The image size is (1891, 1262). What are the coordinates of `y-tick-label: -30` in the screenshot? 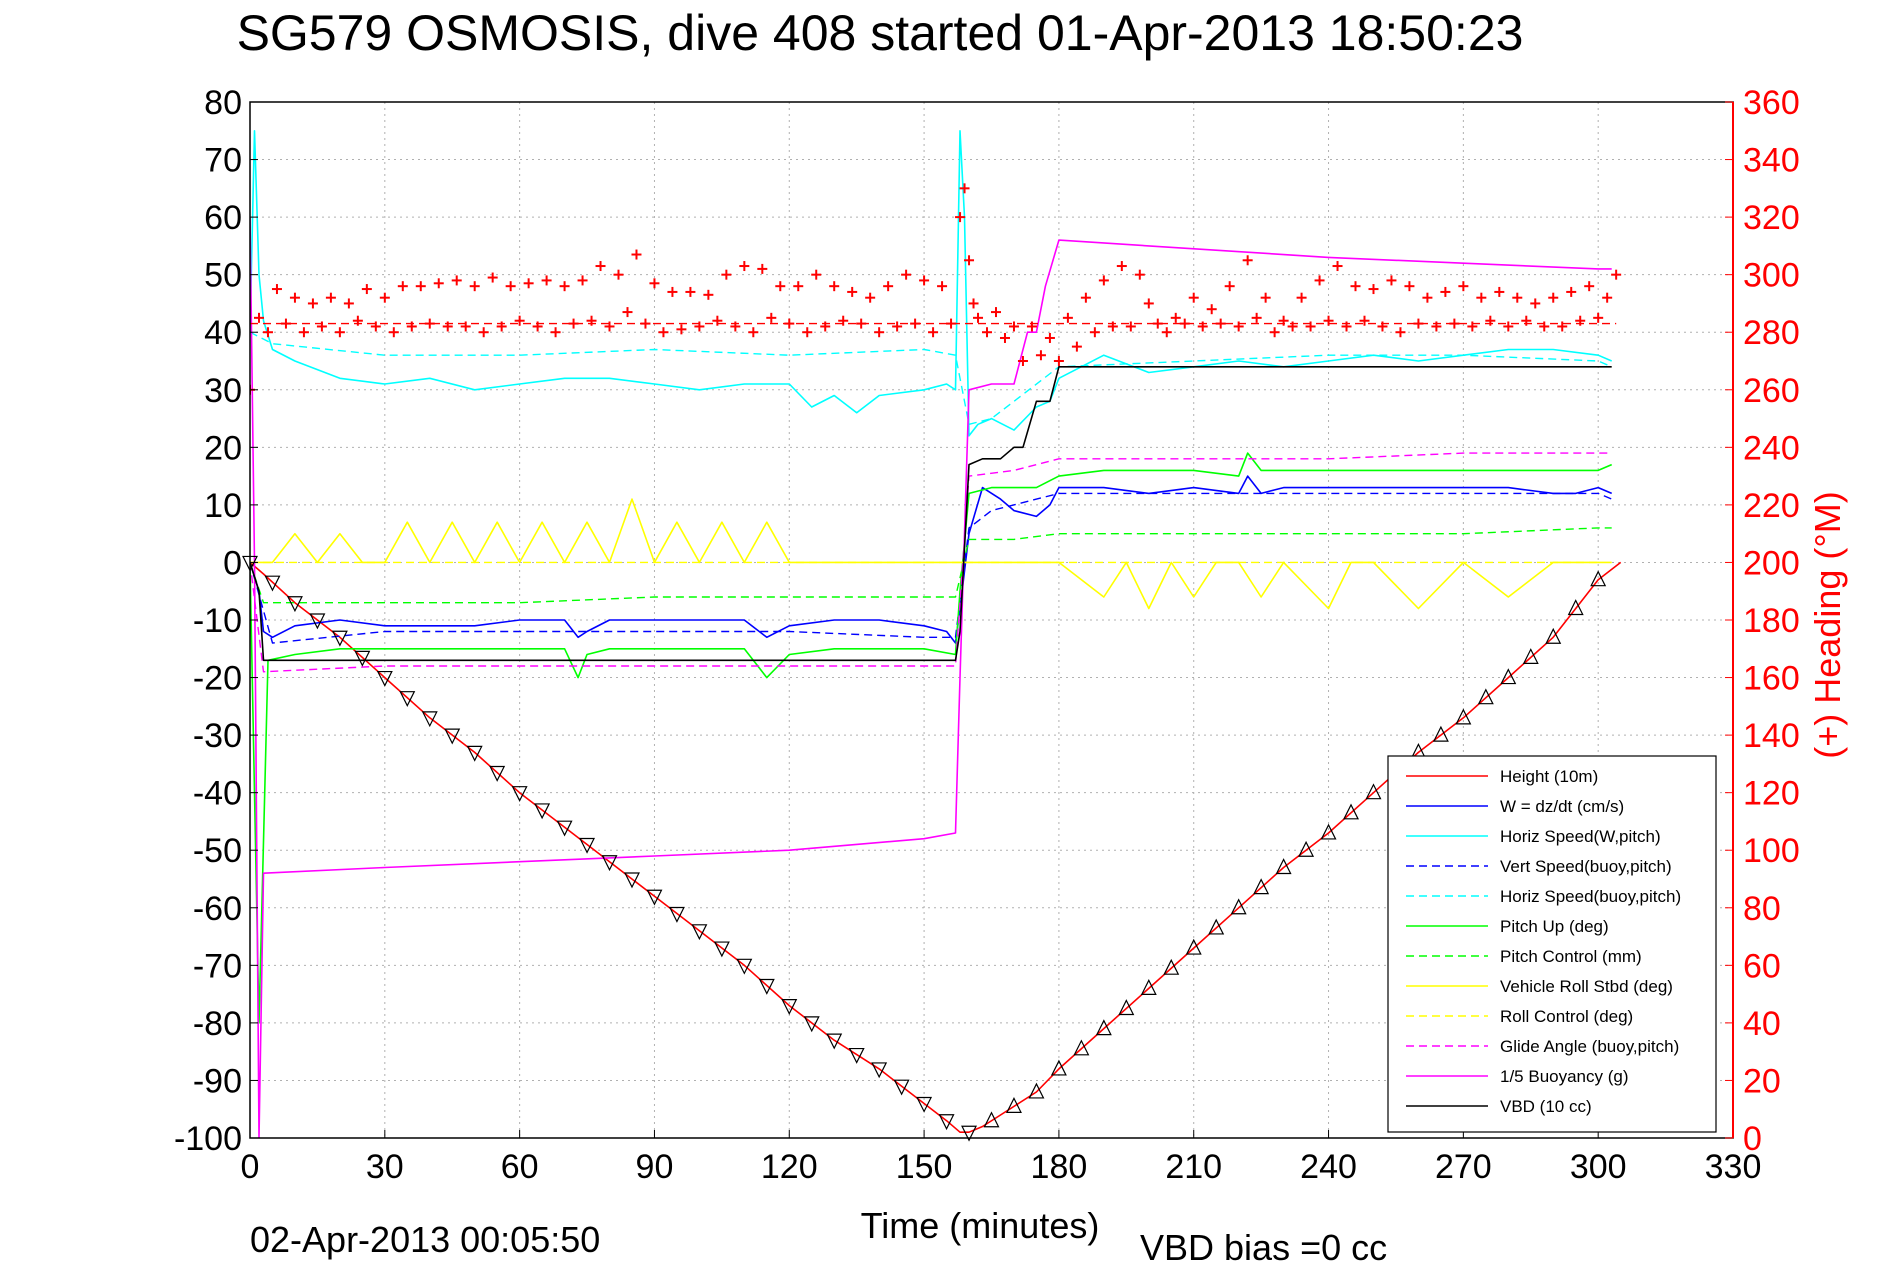 It's located at (217, 736).